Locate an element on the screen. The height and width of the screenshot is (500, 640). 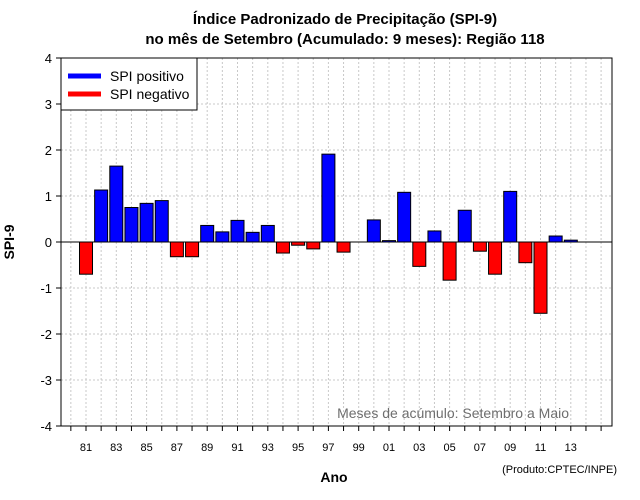
x-tick-label: 93 is located at coordinates (268, 448).